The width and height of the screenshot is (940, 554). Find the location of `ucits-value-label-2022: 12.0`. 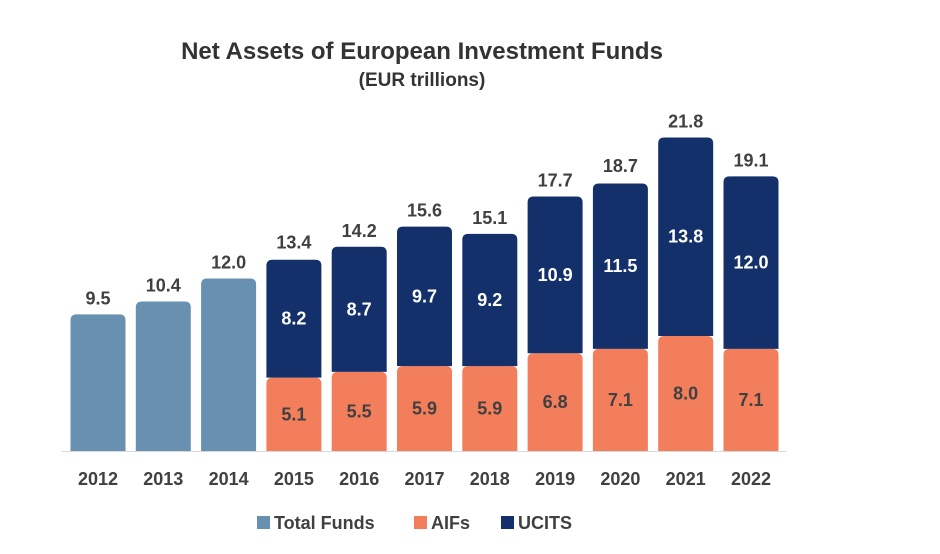

ucits-value-label-2022: 12.0 is located at coordinates (750, 263).